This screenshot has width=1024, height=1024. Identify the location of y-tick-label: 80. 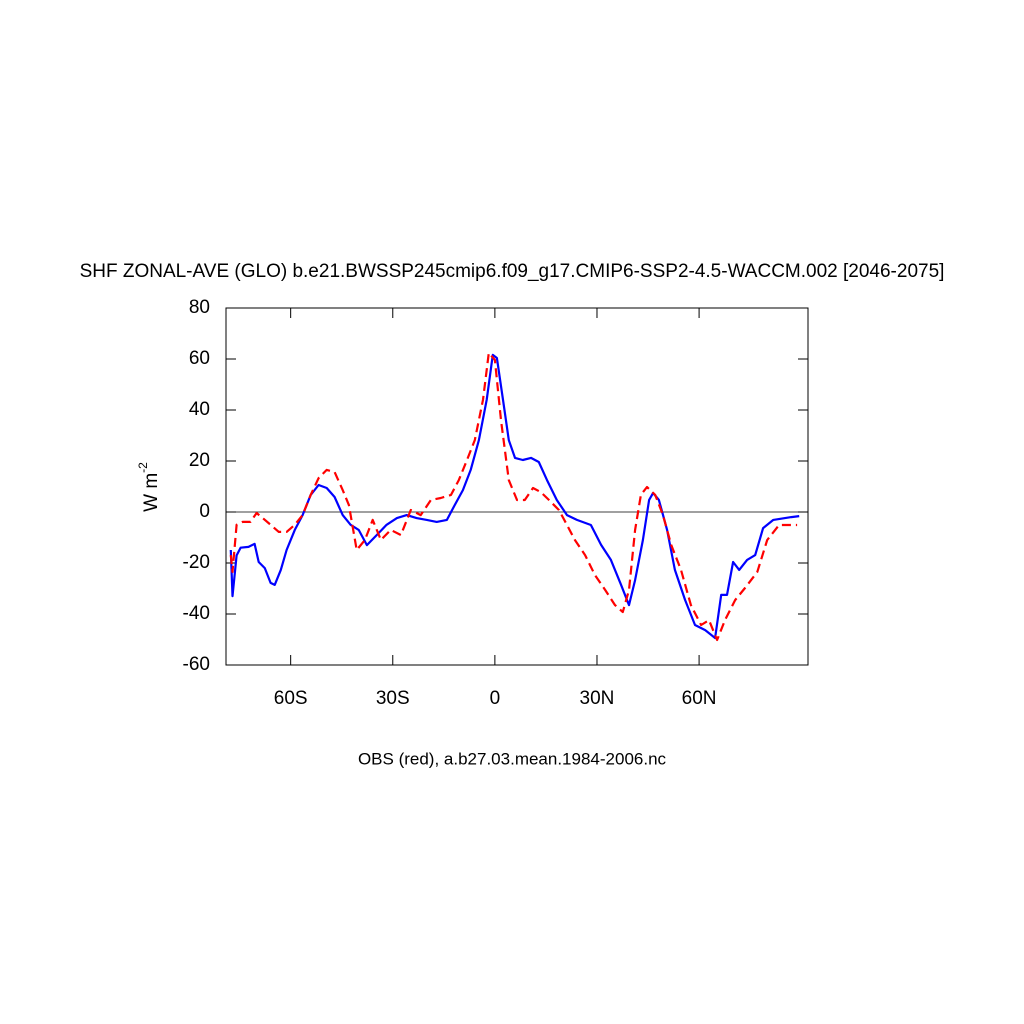
(199, 307).